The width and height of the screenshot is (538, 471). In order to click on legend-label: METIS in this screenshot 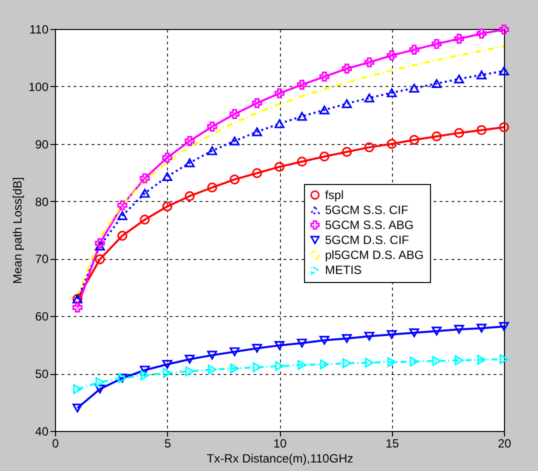, I will do `click(343, 270)`.